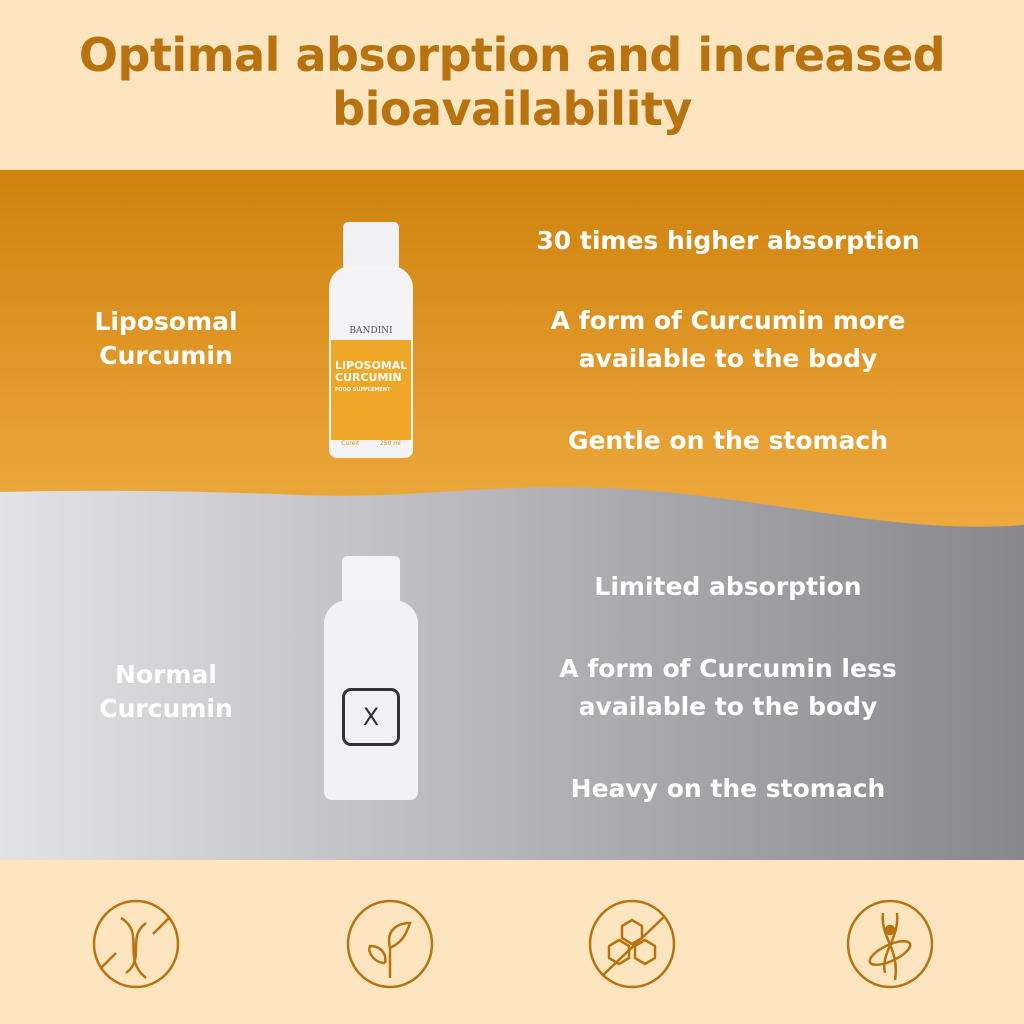 Image resolution: width=1024 pixels, height=1024 pixels. I want to click on bottle-name: LIPOSOMAL, so click(371, 365).